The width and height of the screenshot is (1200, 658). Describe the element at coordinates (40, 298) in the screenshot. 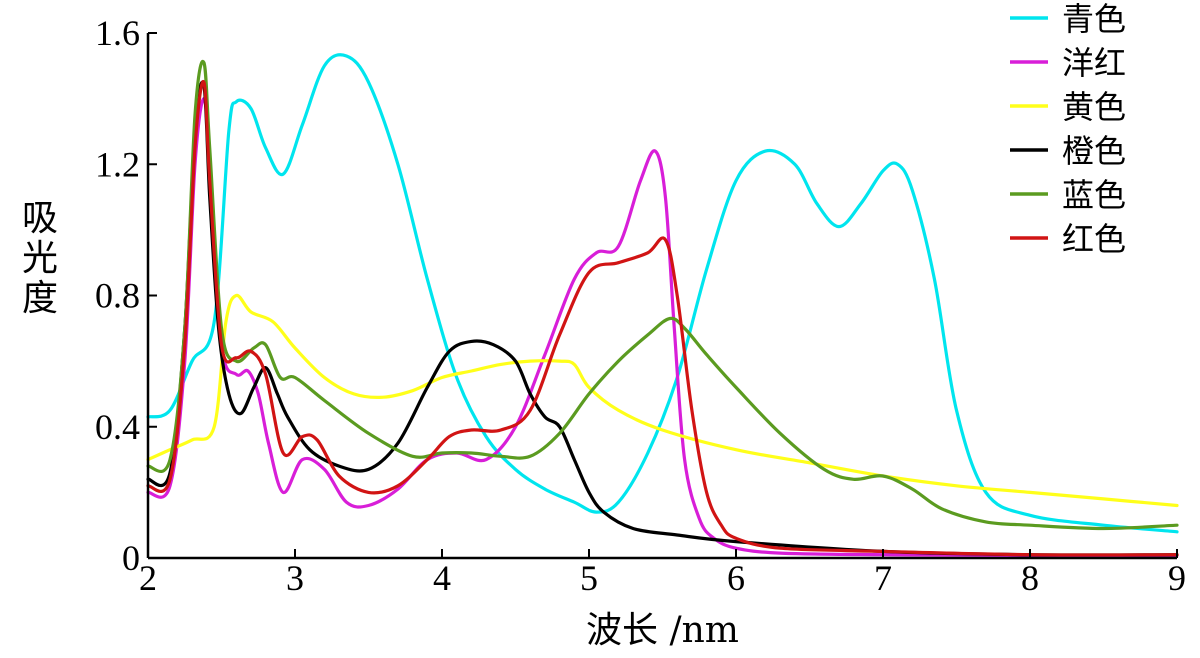

I see `y-axis-title-char: 度` at that location.